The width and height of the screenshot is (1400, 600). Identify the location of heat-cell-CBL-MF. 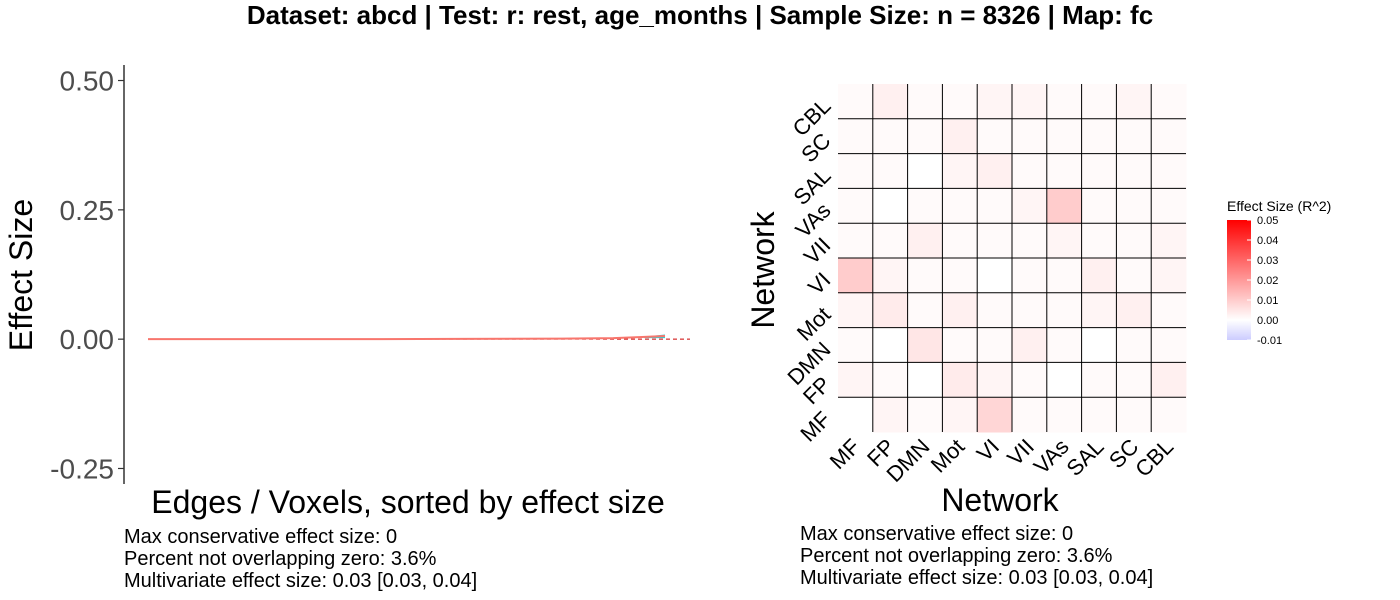
(856, 102).